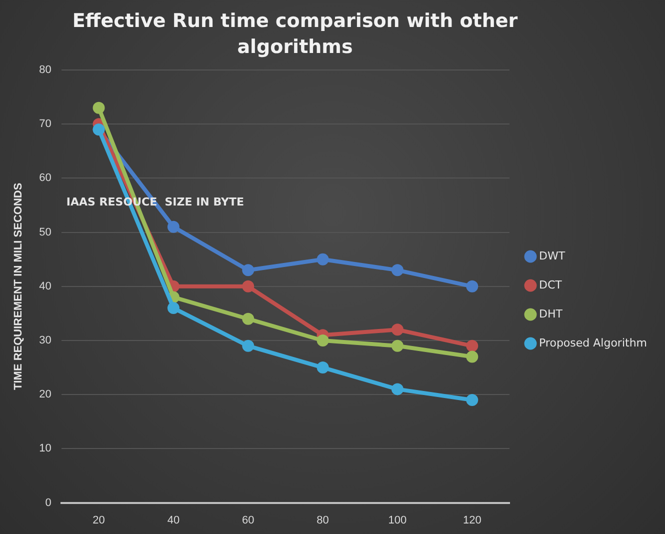  Describe the element at coordinates (45, 394) in the screenshot. I see `y-tick-label: 20` at that location.